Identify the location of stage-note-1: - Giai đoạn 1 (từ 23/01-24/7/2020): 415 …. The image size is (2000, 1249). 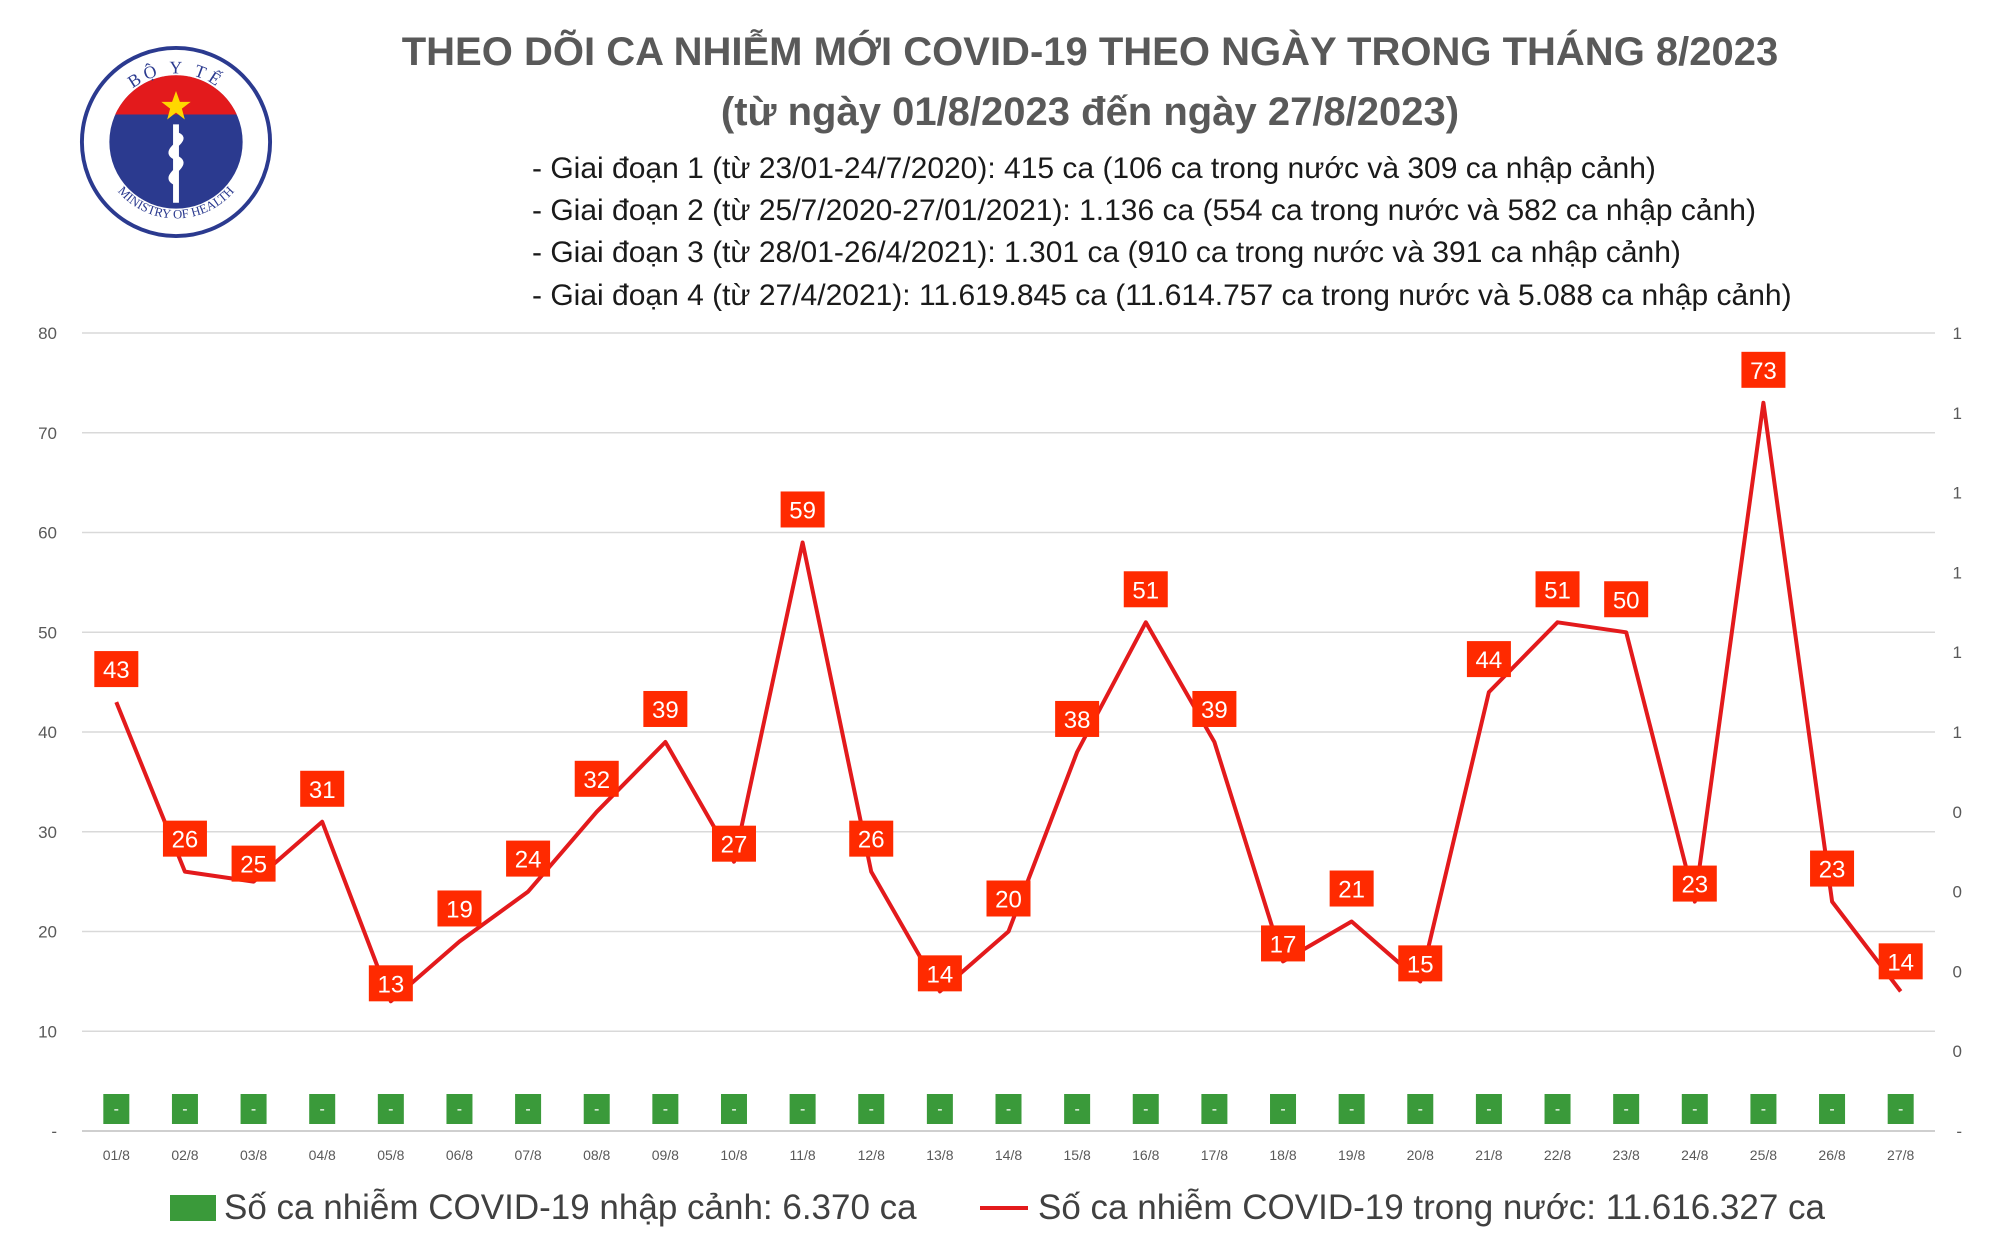
(1094, 168).